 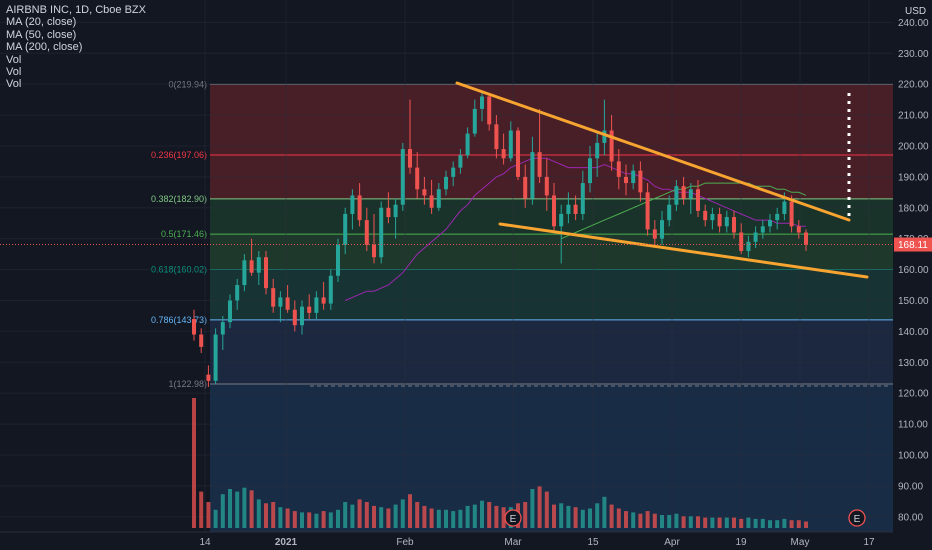 I want to click on symbol-title: AIRBNB INC, 1D, Cboe BZX, so click(x=76, y=10).